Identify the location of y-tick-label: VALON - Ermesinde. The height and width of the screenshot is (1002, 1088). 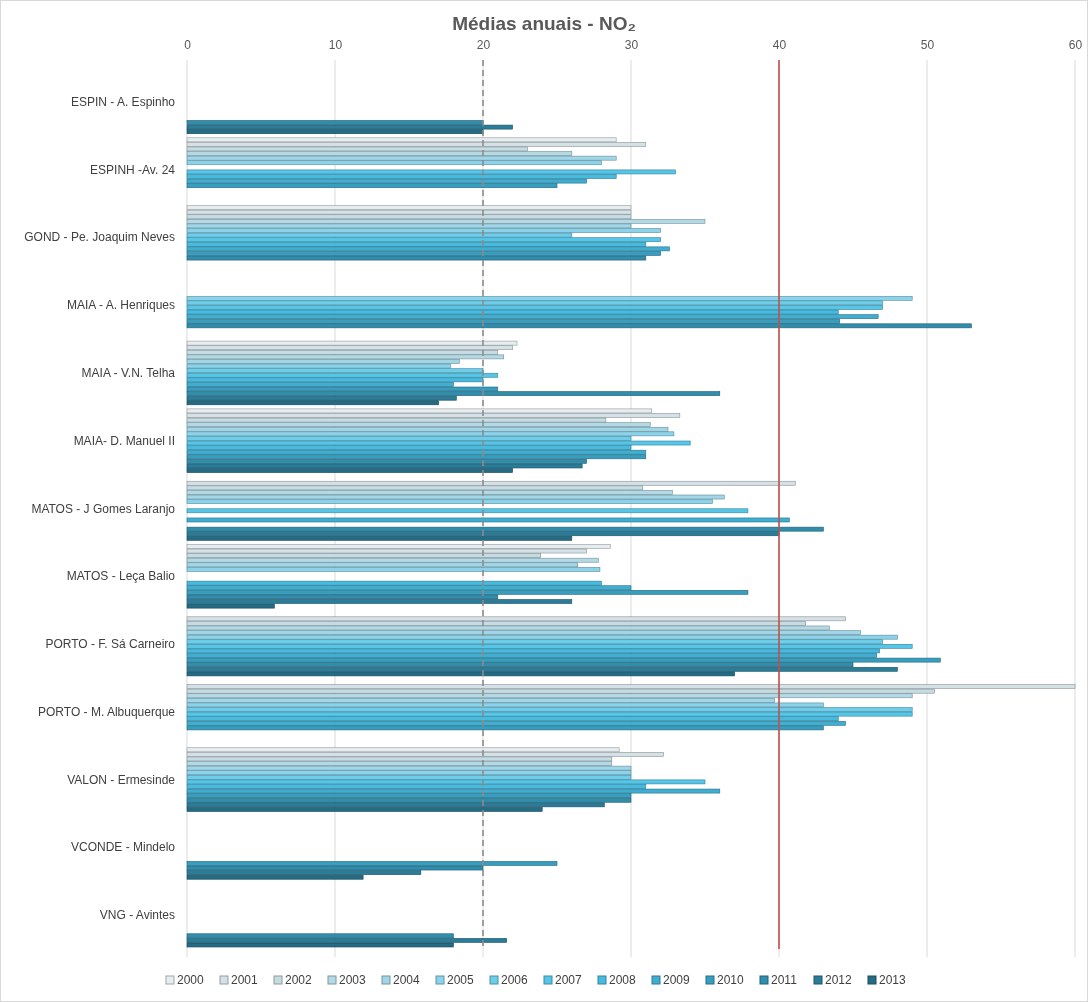
(121, 779).